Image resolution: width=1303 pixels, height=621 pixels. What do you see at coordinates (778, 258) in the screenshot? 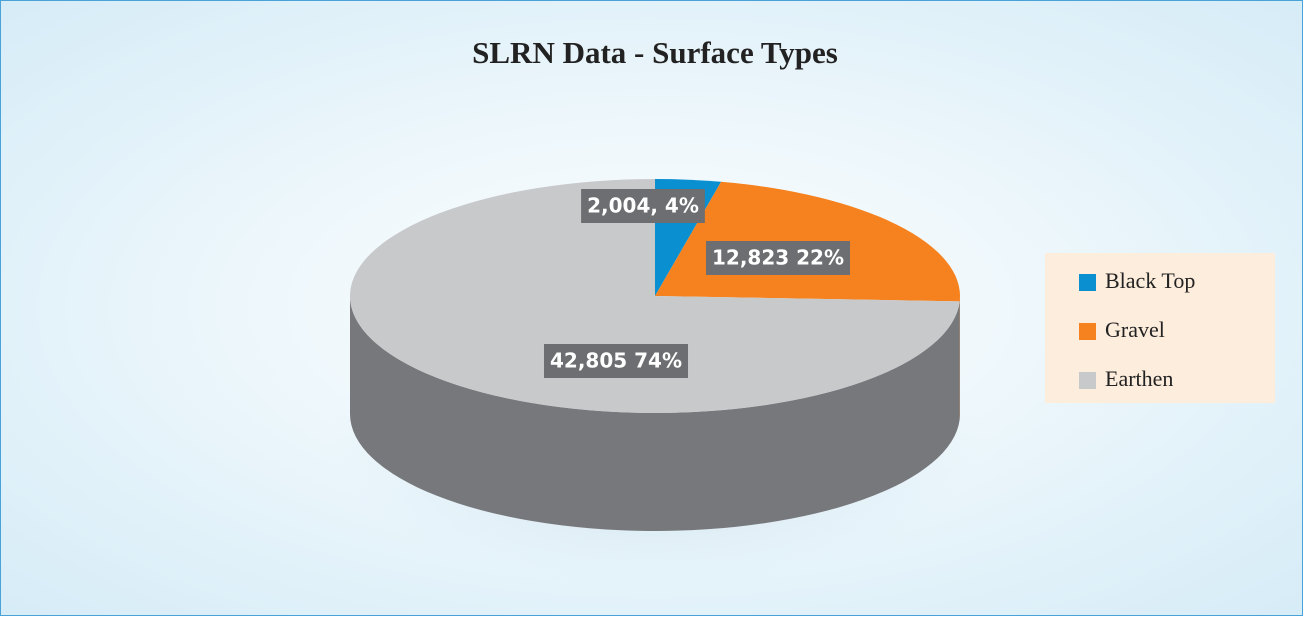
I see `data-label: 12,823 22%` at bounding box center [778, 258].